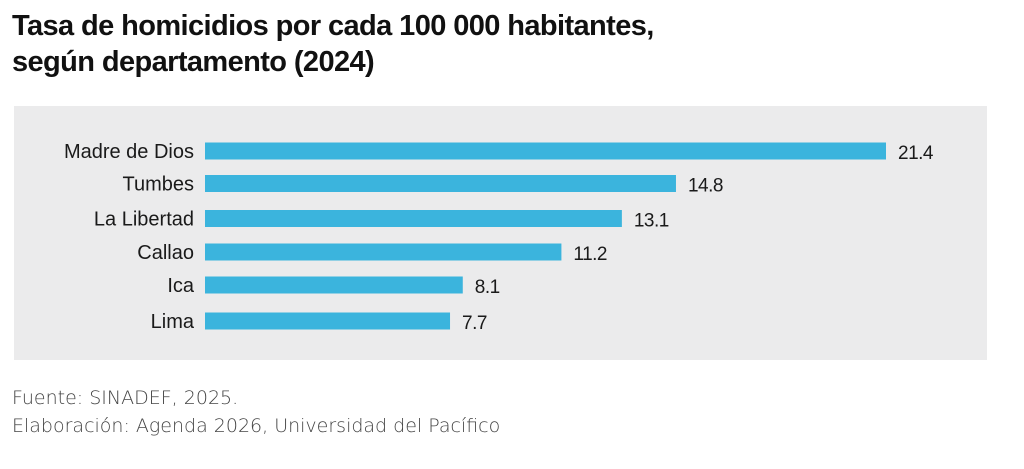 Image resolution: width=1024 pixels, height=469 pixels. I want to click on value-label: 8.1, so click(487, 287).